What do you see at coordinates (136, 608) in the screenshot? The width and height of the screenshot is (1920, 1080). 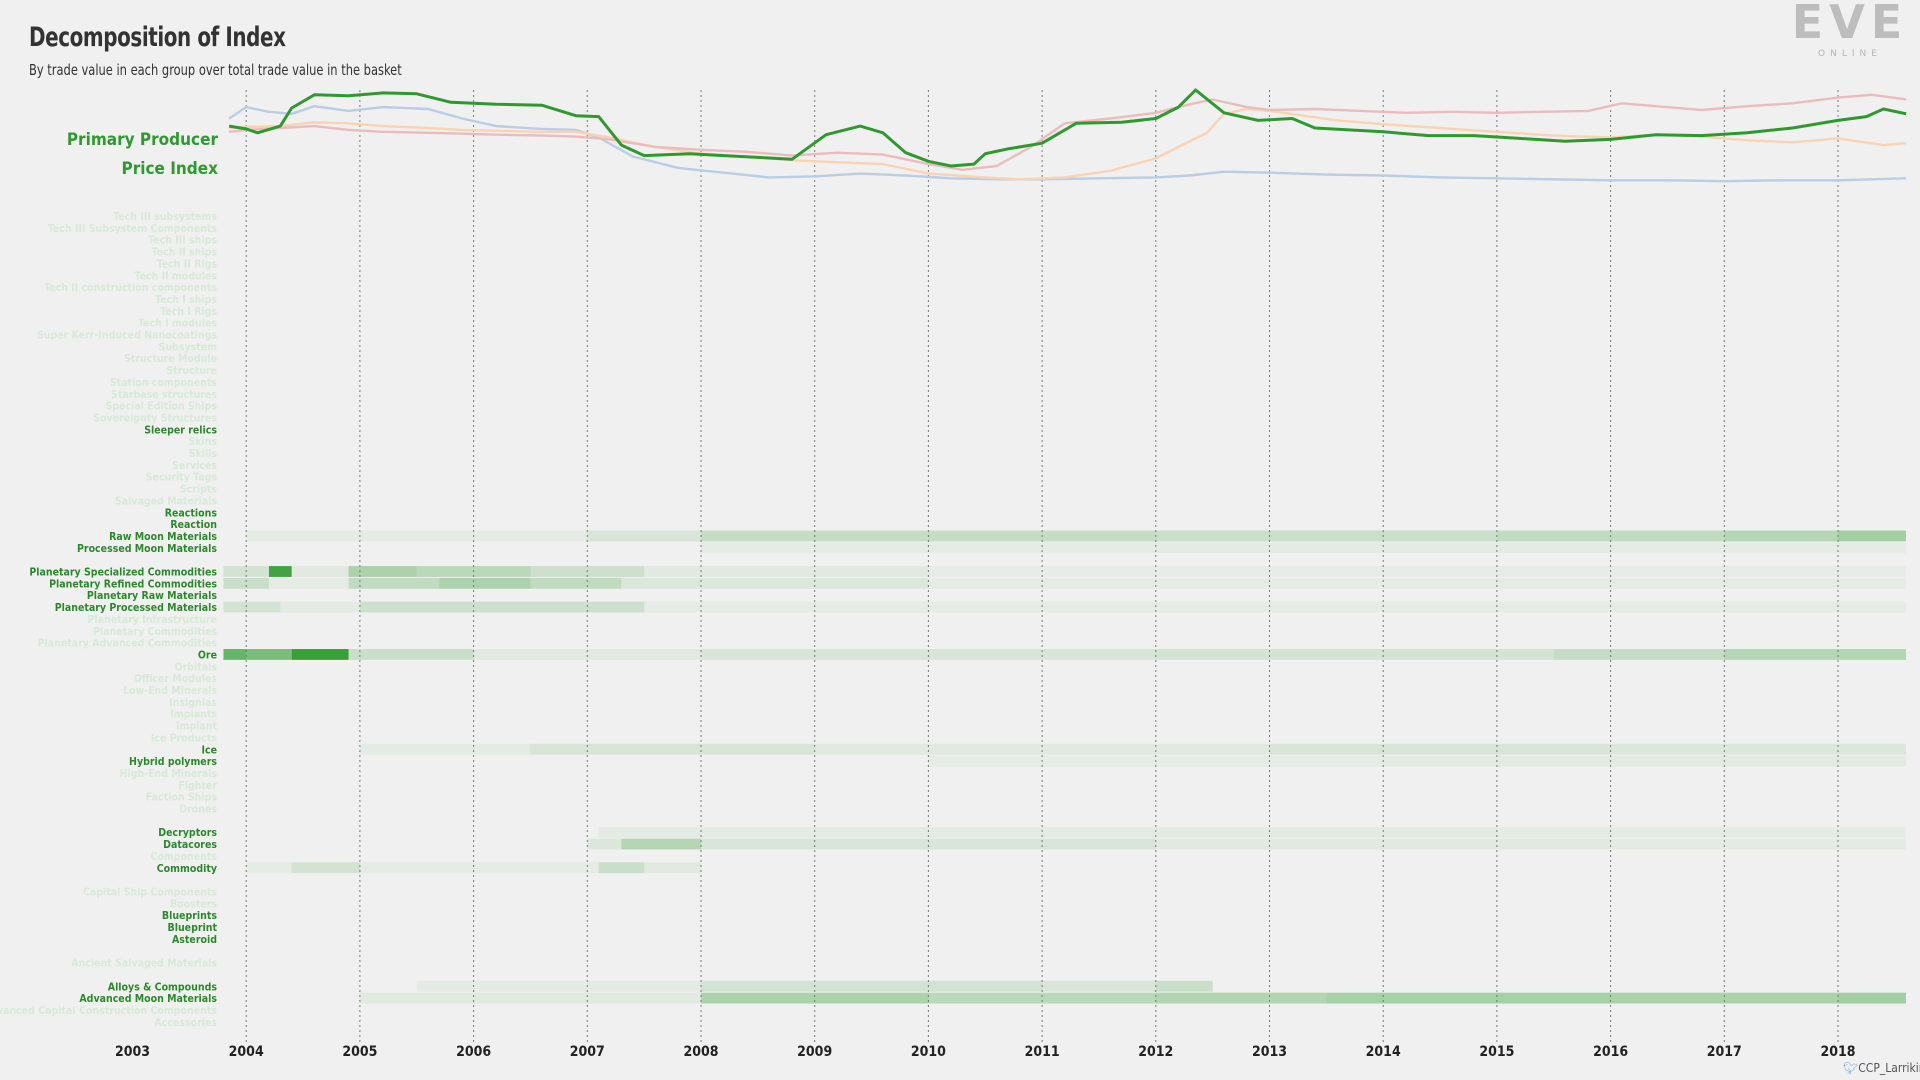 I see `category-label: Planetary Processed Materials` at bounding box center [136, 608].